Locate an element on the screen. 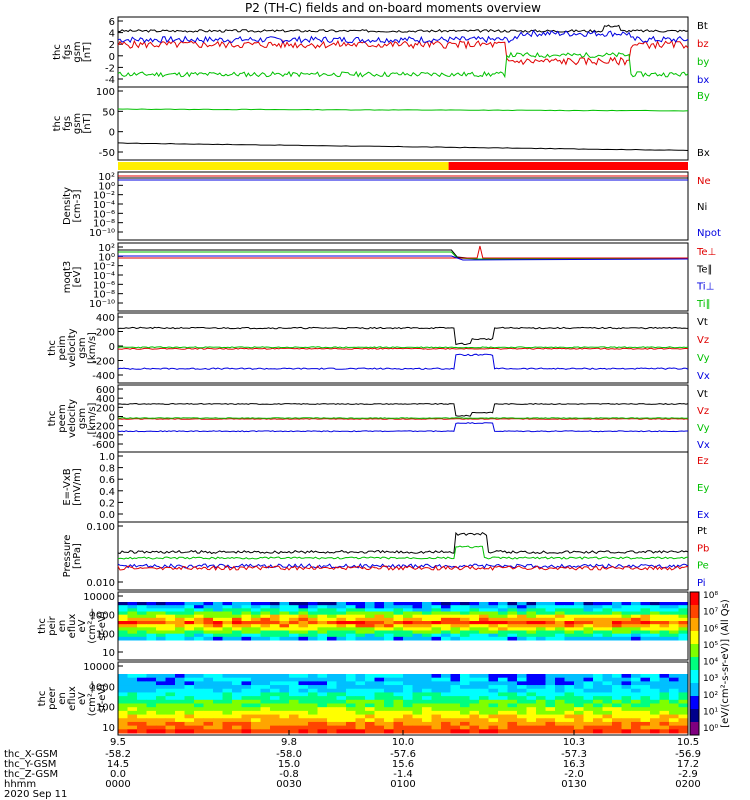 Image resolution: width=750 pixels, height=800 pixels. pressure-pi-line is located at coordinates (403, 565).